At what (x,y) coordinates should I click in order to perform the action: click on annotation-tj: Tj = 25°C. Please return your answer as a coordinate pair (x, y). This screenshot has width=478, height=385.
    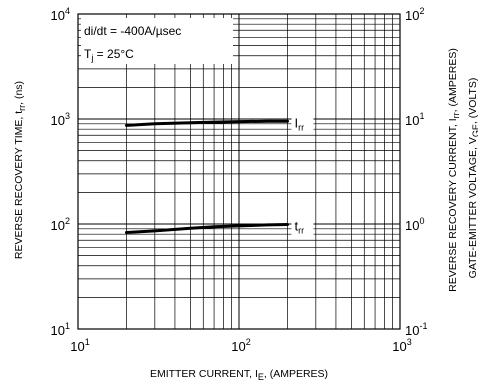
    Looking at the image, I should click on (109, 55).